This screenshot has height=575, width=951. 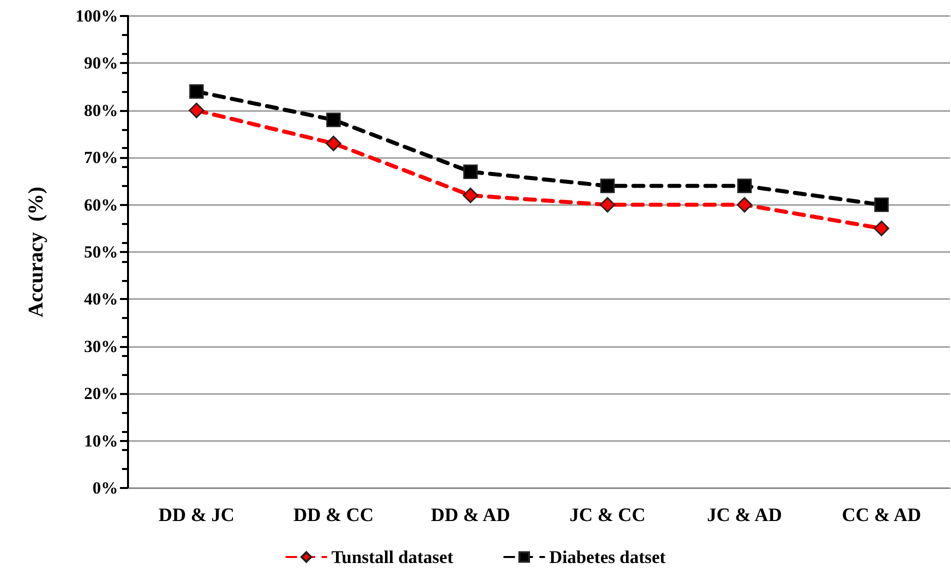 What do you see at coordinates (470, 515) in the screenshot?
I see `x-tick-label: DD & AD` at bounding box center [470, 515].